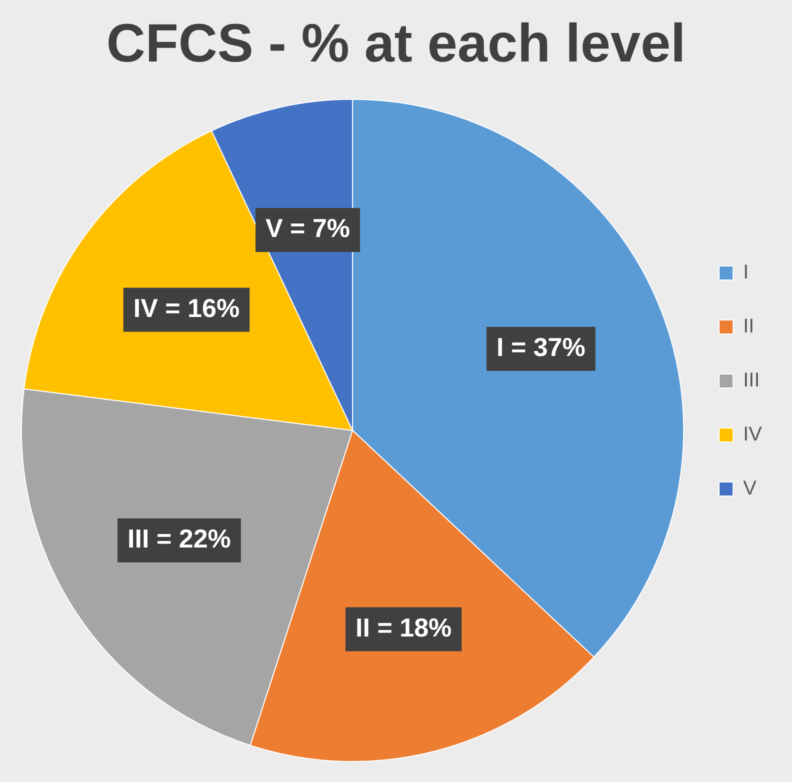 The image size is (792, 782). I want to click on data-label: I = 37%, so click(541, 347).